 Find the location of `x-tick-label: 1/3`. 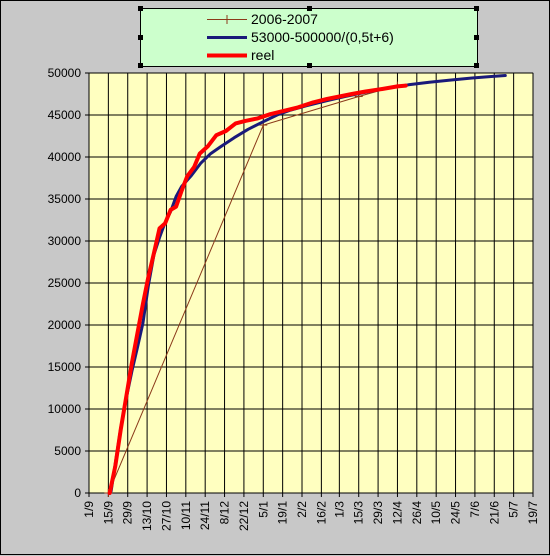

x-tick-label: 1/3 is located at coordinates (339, 509).